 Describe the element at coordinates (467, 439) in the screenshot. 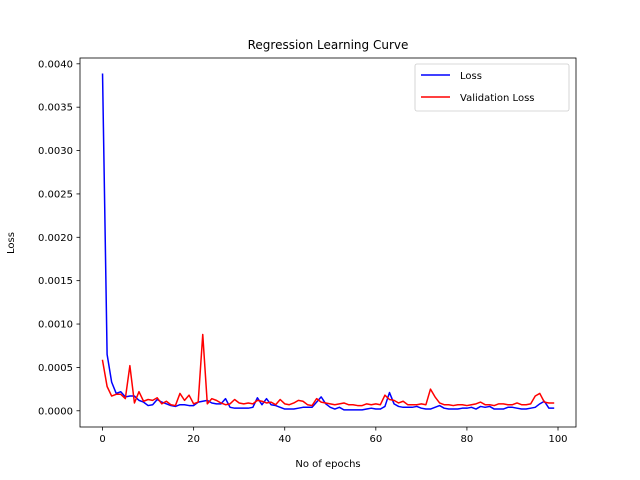

I see `x-tick-label: 80` at that location.